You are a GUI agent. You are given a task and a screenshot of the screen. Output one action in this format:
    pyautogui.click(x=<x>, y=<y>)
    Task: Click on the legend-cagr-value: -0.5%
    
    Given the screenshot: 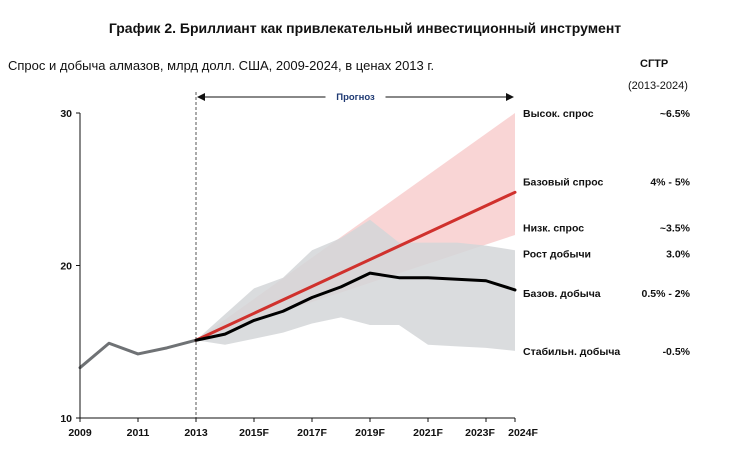 What is the action you would take?
    pyautogui.click(x=677, y=352)
    